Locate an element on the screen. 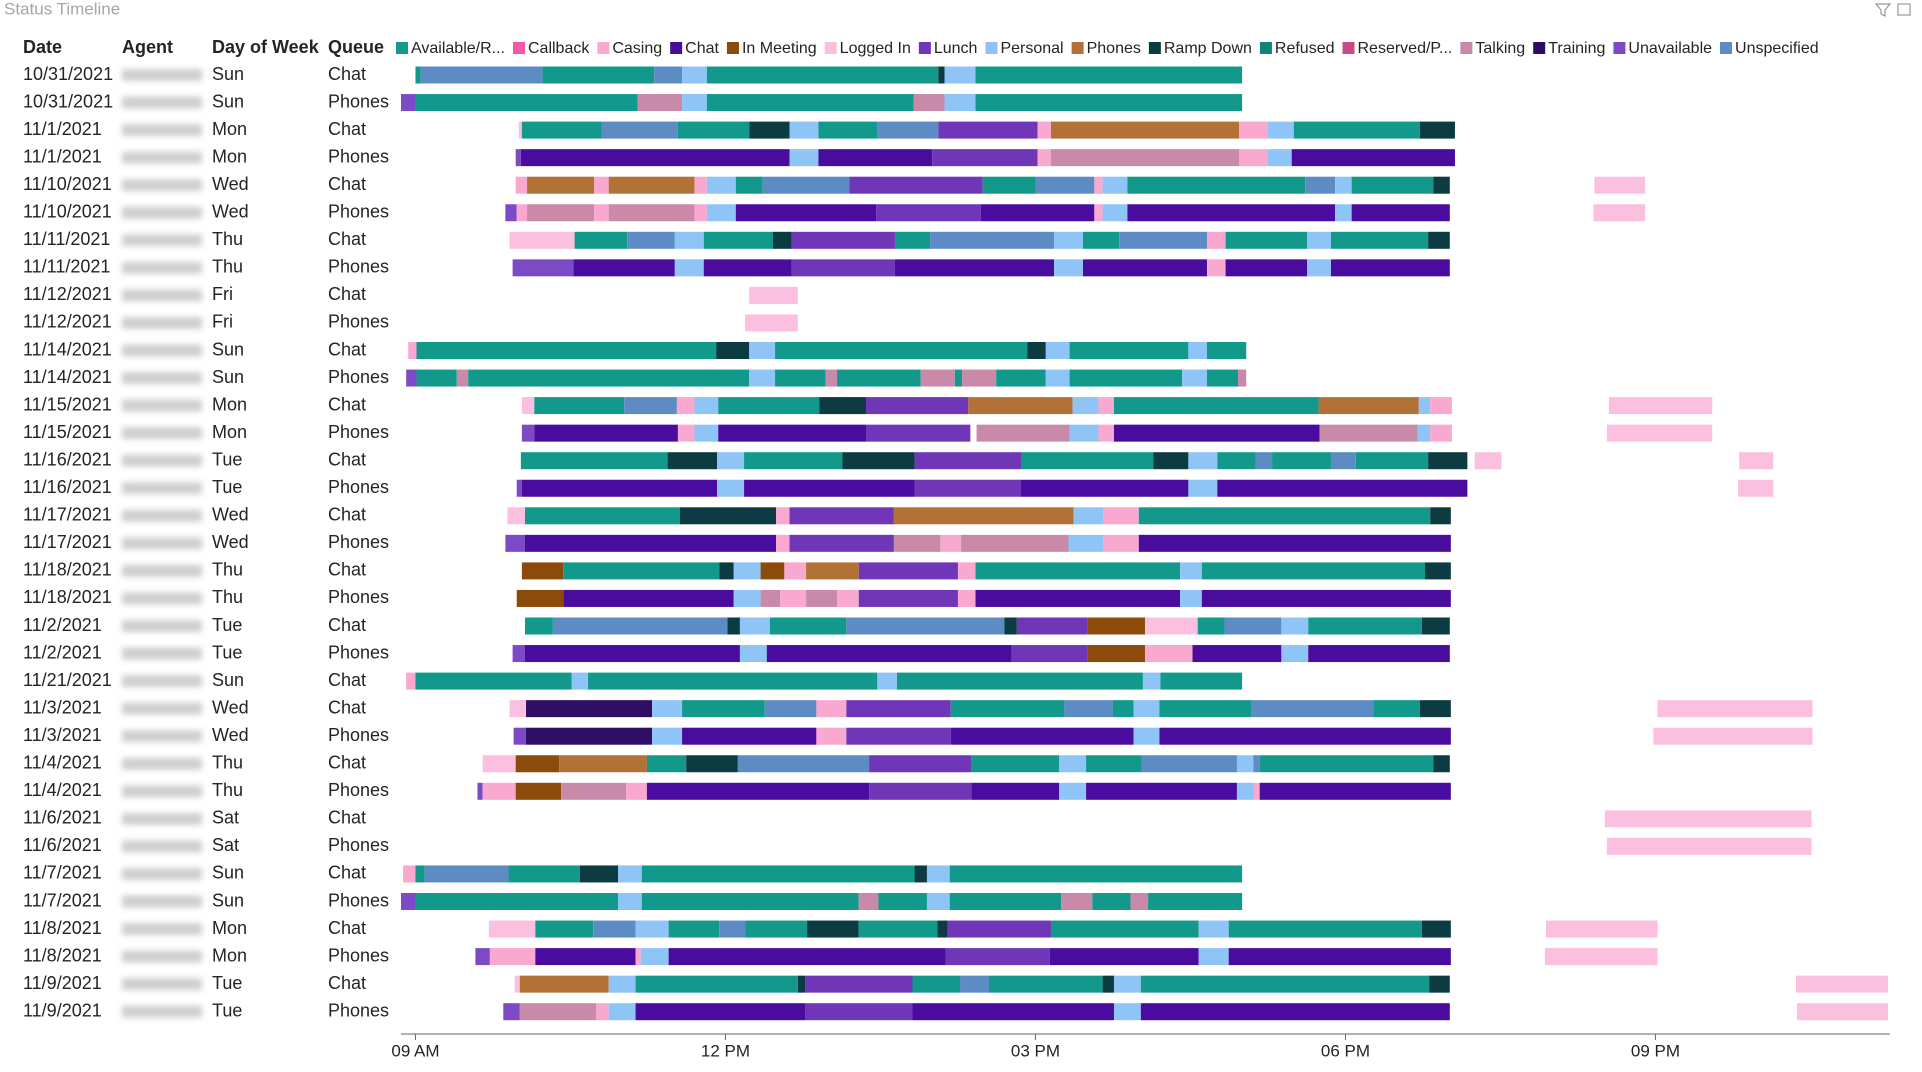  day-cell: Sun is located at coordinates (228, 377).